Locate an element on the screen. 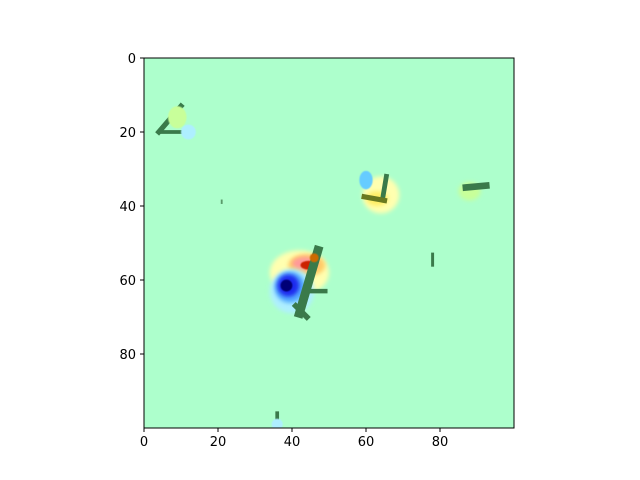 This screenshot has width=640, height=480. x-axis: 0 20 40 60 80 is located at coordinates (294, 439).